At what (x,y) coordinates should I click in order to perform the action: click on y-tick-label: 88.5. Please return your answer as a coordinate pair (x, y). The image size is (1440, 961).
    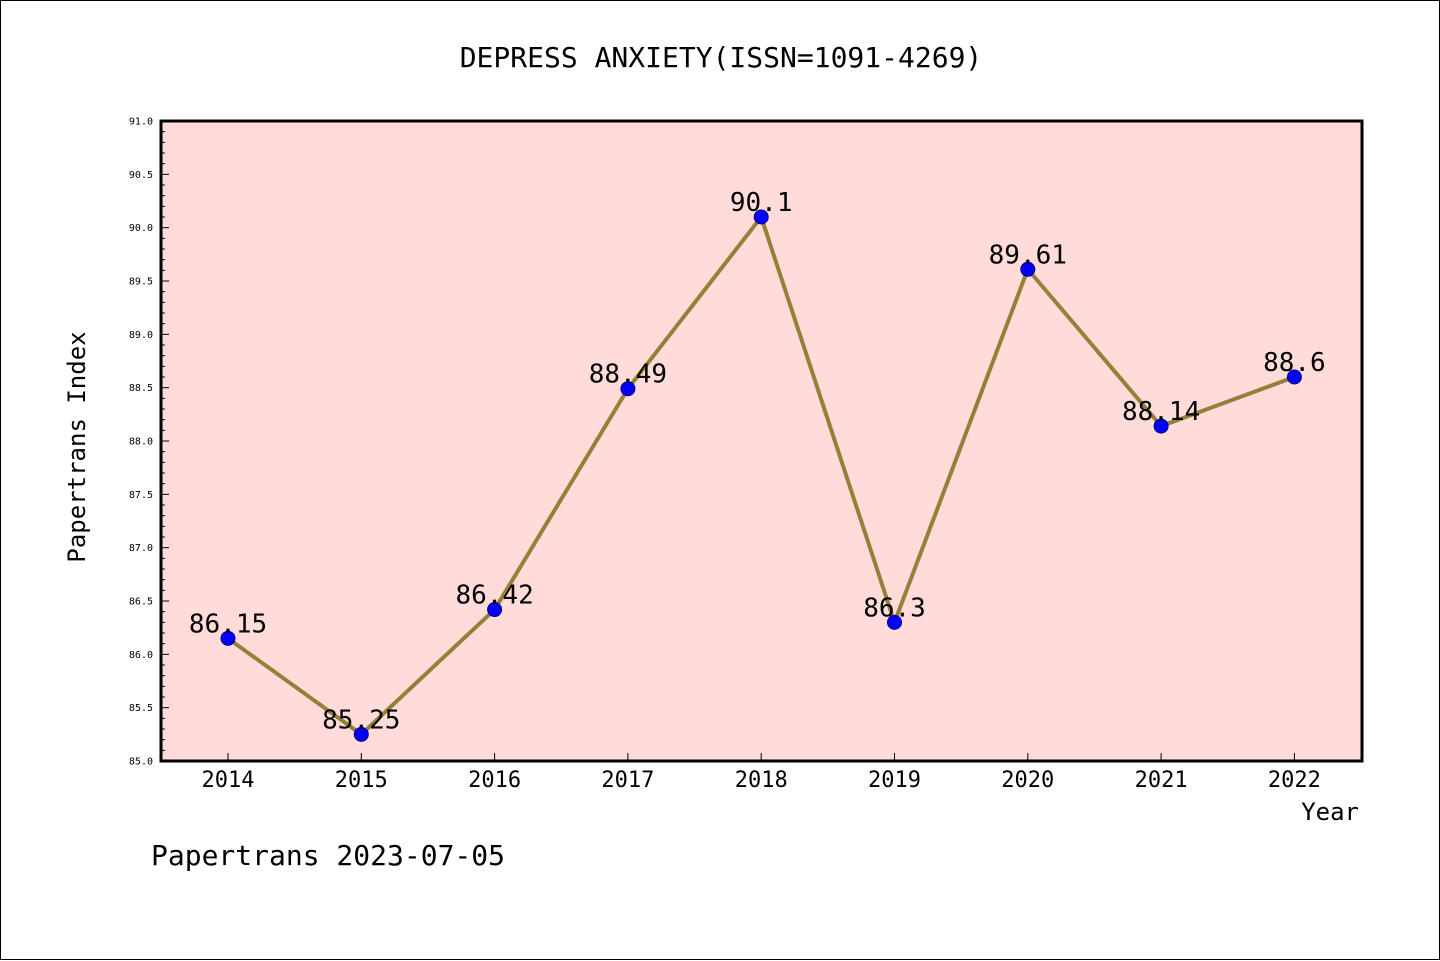
    Looking at the image, I should click on (141, 388).